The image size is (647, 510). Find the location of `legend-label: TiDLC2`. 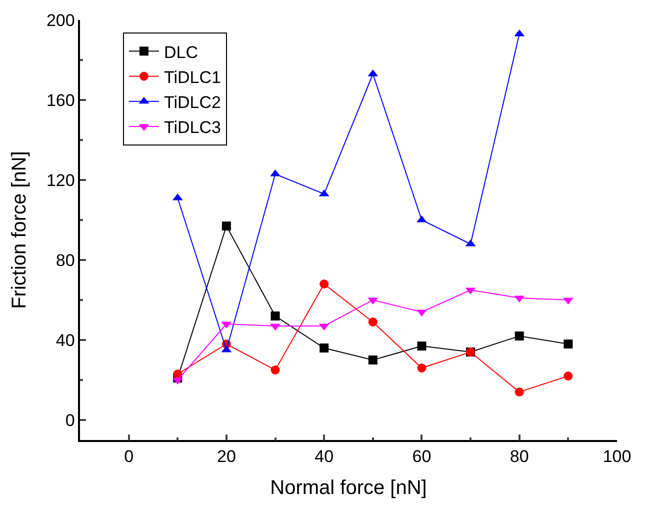

legend-label: TiDLC2 is located at coordinates (192, 102).